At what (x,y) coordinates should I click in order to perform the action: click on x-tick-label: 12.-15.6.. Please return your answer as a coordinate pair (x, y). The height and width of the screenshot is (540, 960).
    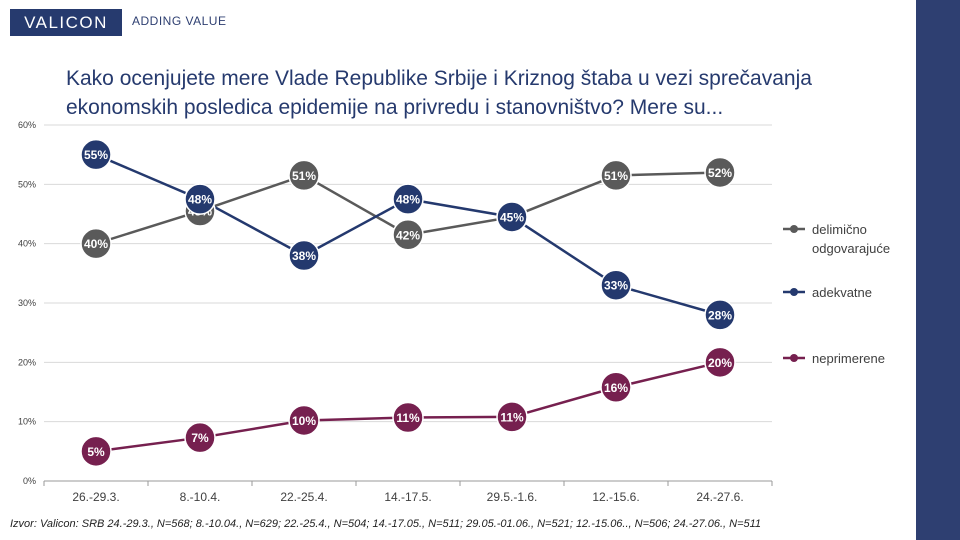
    Looking at the image, I should click on (615, 497).